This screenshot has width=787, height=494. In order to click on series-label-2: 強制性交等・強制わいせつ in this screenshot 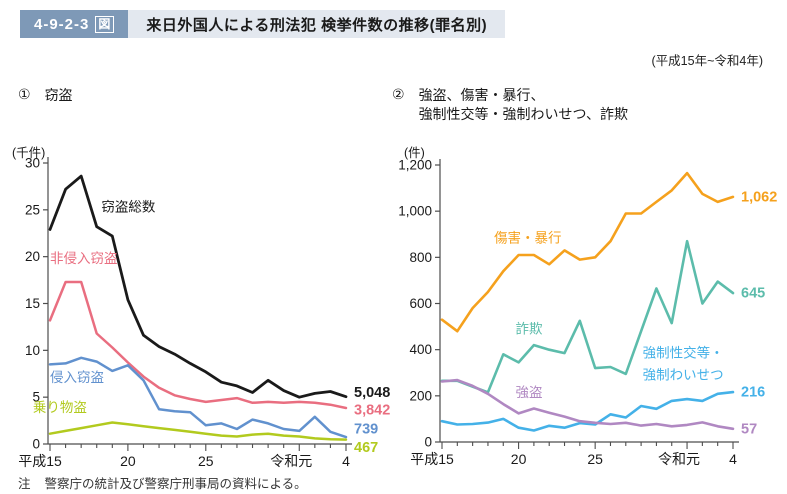, I will do `click(683, 364)`.